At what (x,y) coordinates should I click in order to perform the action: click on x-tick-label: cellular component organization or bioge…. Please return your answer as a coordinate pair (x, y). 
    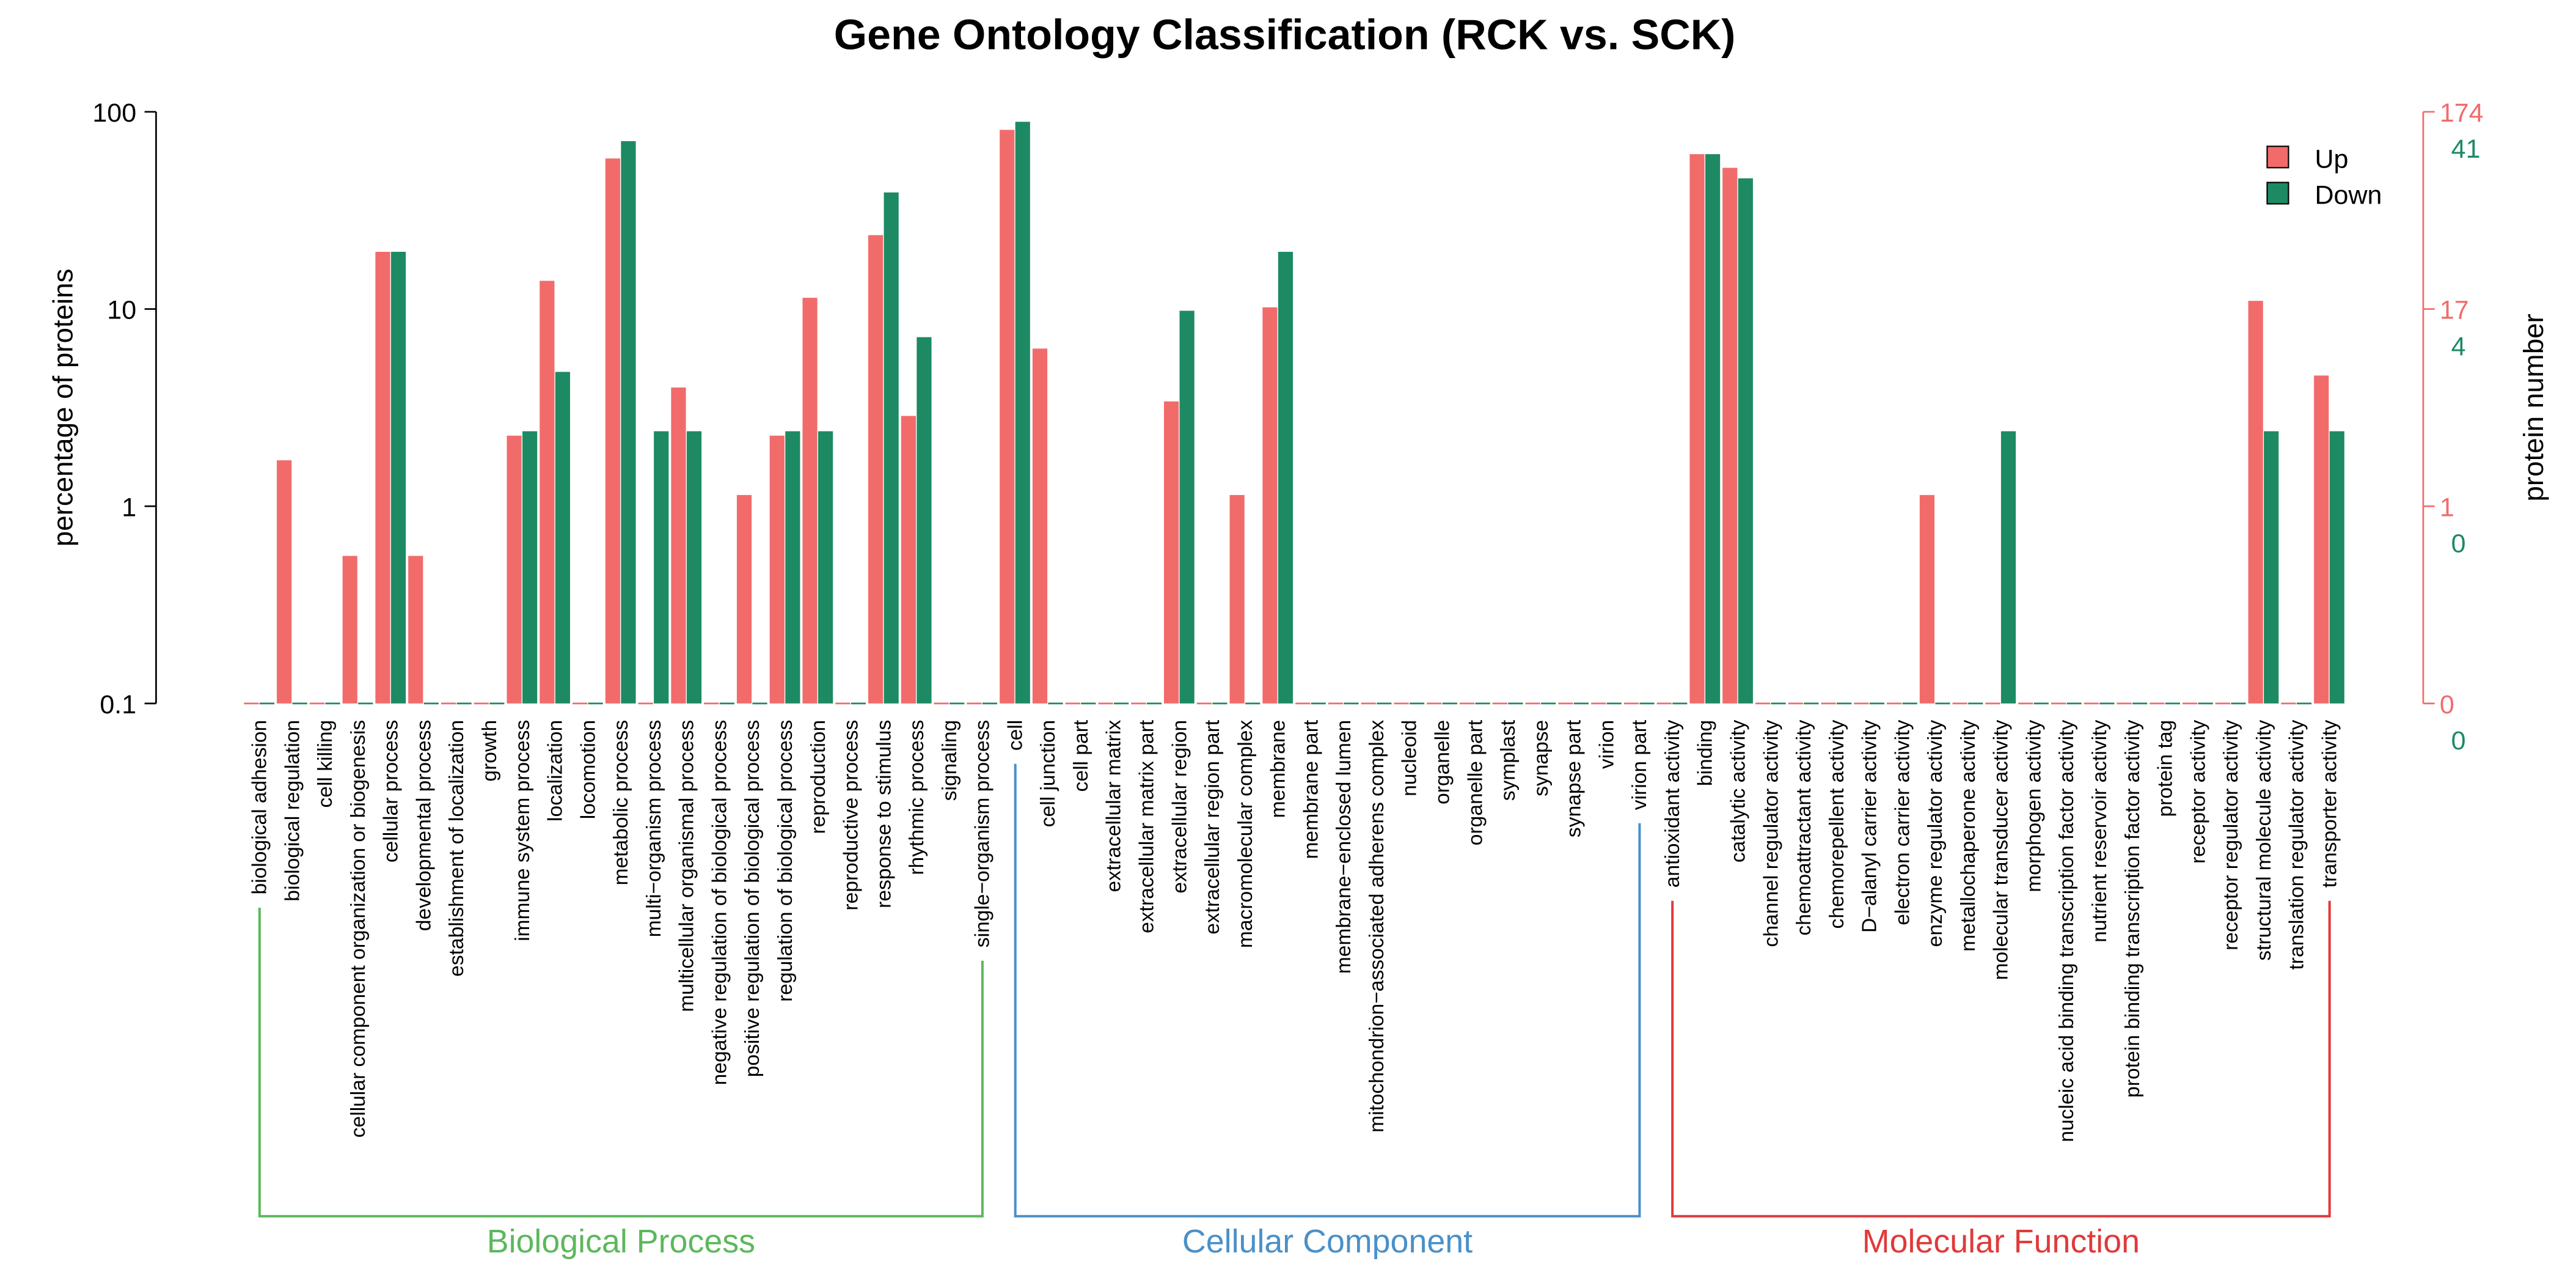
    Looking at the image, I should click on (358, 929).